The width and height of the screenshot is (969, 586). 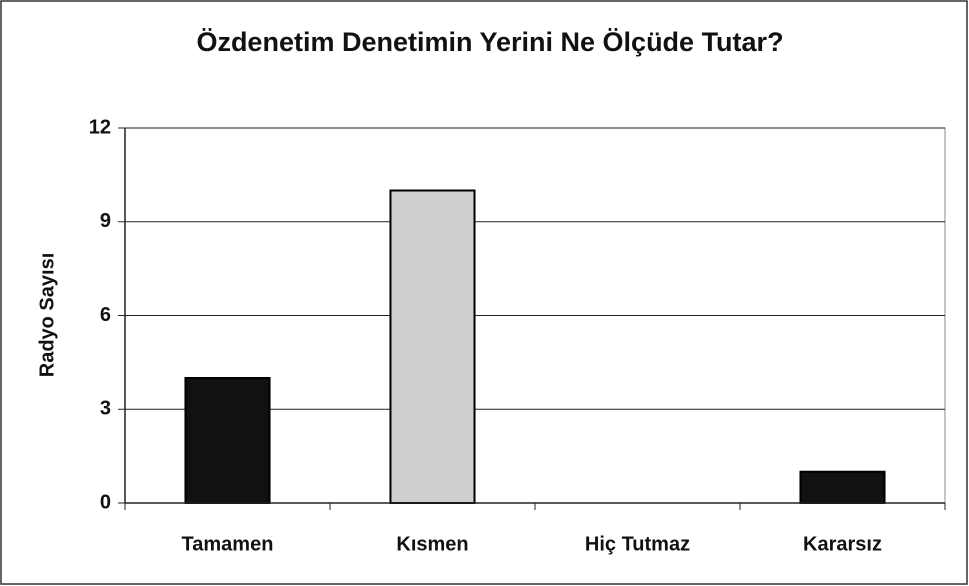 I want to click on y-axis-label: Radyo Sayısı, so click(x=47, y=315).